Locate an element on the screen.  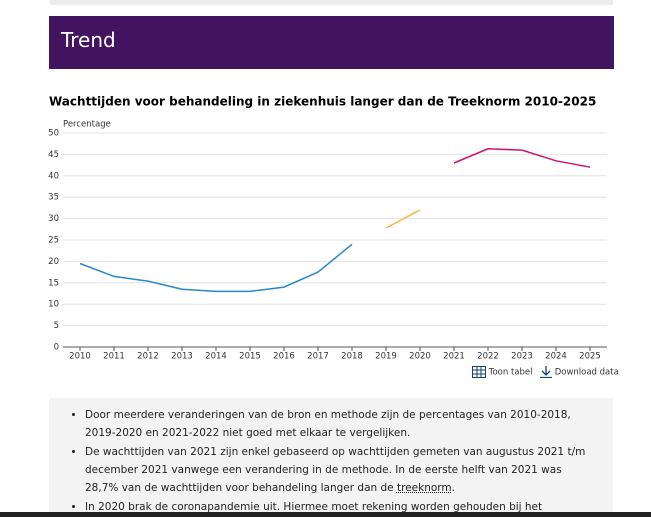
x-tick-label: 2010 is located at coordinates (80, 357).